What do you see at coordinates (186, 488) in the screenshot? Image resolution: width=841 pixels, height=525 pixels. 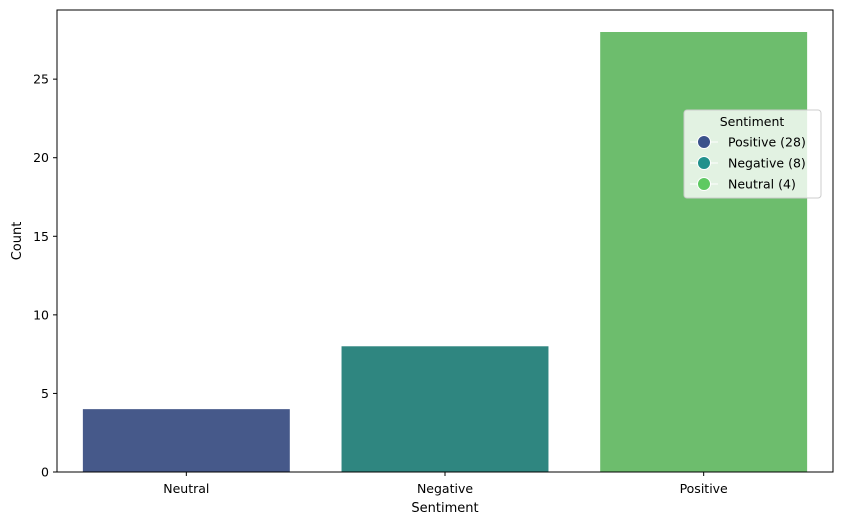 I see `x-tick-label: Neutral` at bounding box center [186, 488].